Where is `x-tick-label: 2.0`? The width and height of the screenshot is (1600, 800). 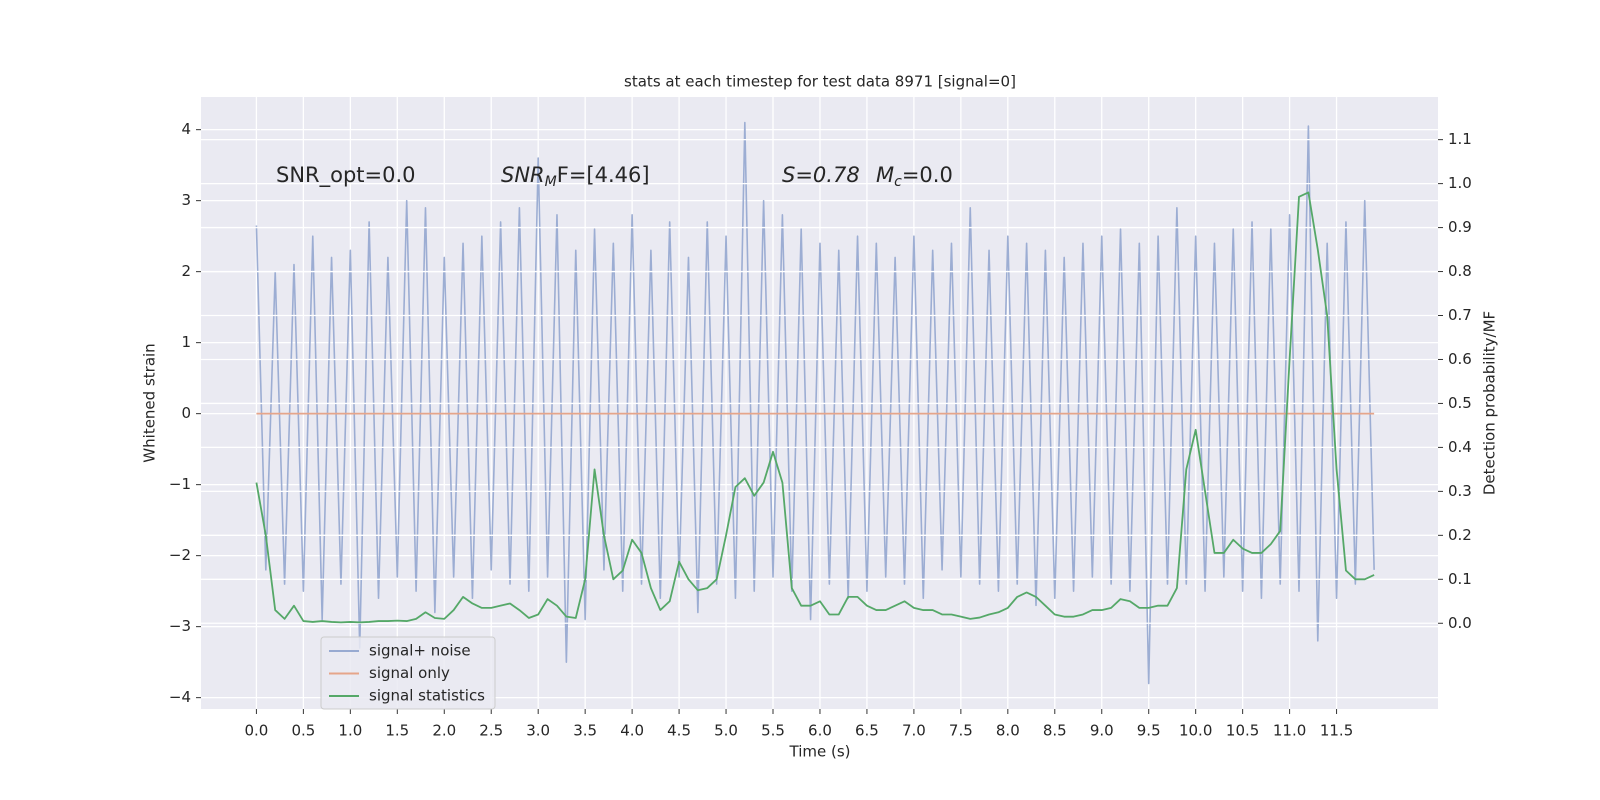 x-tick-label: 2.0 is located at coordinates (444, 731).